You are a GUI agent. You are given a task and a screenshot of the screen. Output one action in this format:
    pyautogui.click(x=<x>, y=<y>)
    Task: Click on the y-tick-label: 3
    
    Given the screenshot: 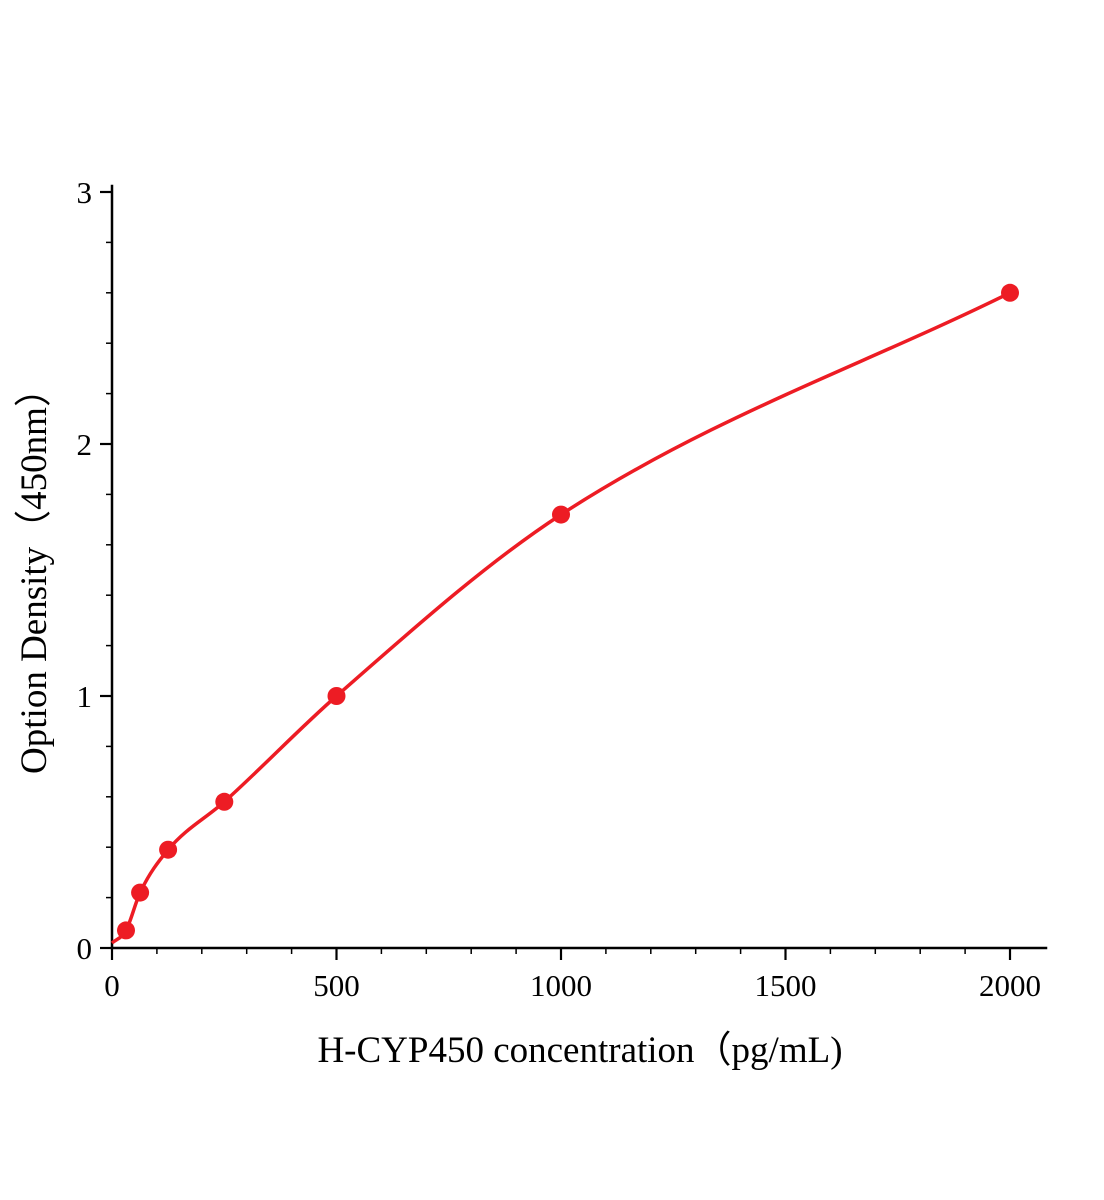 What is the action you would take?
    pyautogui.click(x=85, y=192)
    